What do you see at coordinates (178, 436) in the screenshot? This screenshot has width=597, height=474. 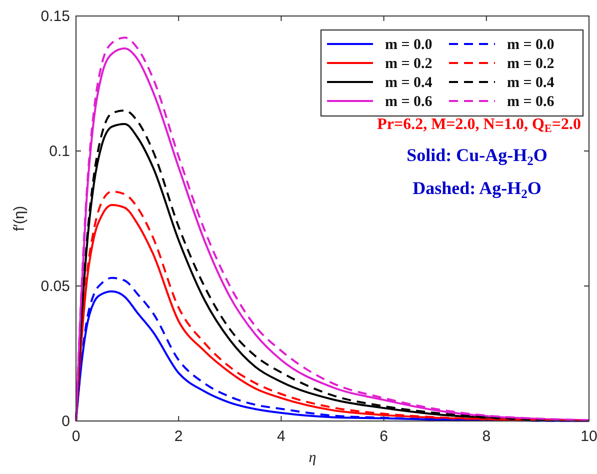 I see `x-tick-label: 2` at bounding box center [178, 436].